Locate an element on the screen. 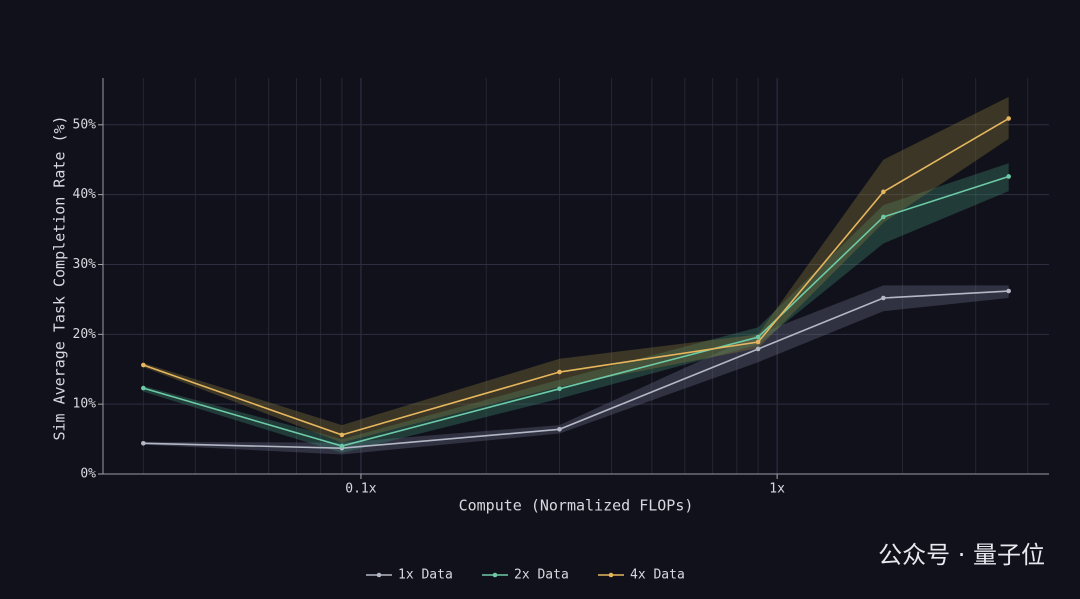 The height and width of the screenshot is (599, 1080). y-tick-label: 0% is located at coordinates (88, 474).